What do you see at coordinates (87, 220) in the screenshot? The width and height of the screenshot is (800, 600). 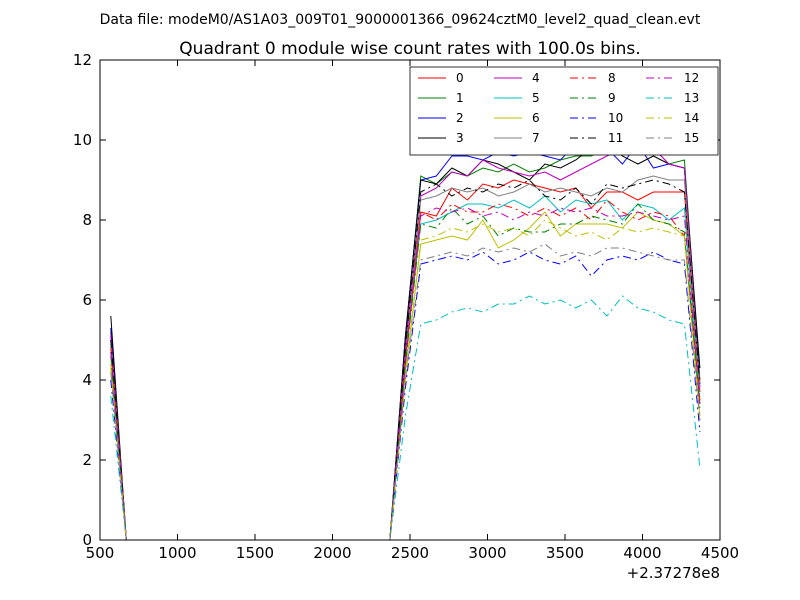 I see `y-tick-label: 8` at bounding box center [87, 220].